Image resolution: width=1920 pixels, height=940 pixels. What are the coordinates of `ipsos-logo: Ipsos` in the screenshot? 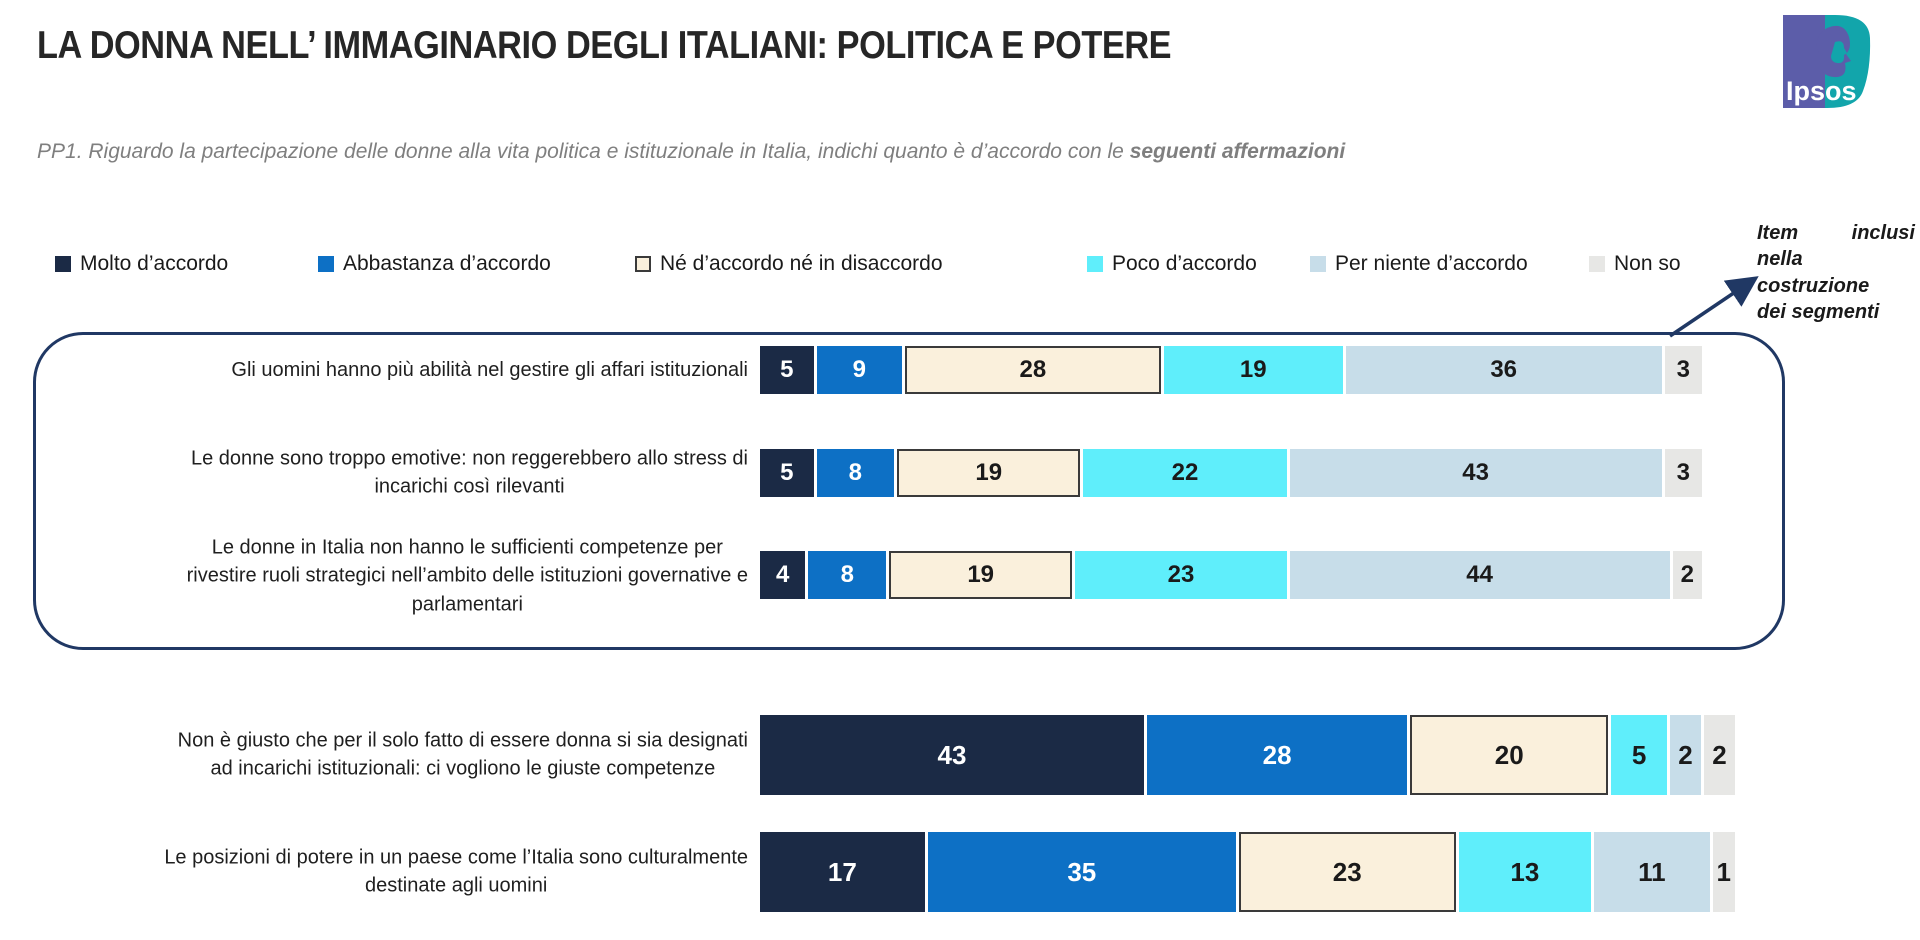 It's located at (1825, 62).